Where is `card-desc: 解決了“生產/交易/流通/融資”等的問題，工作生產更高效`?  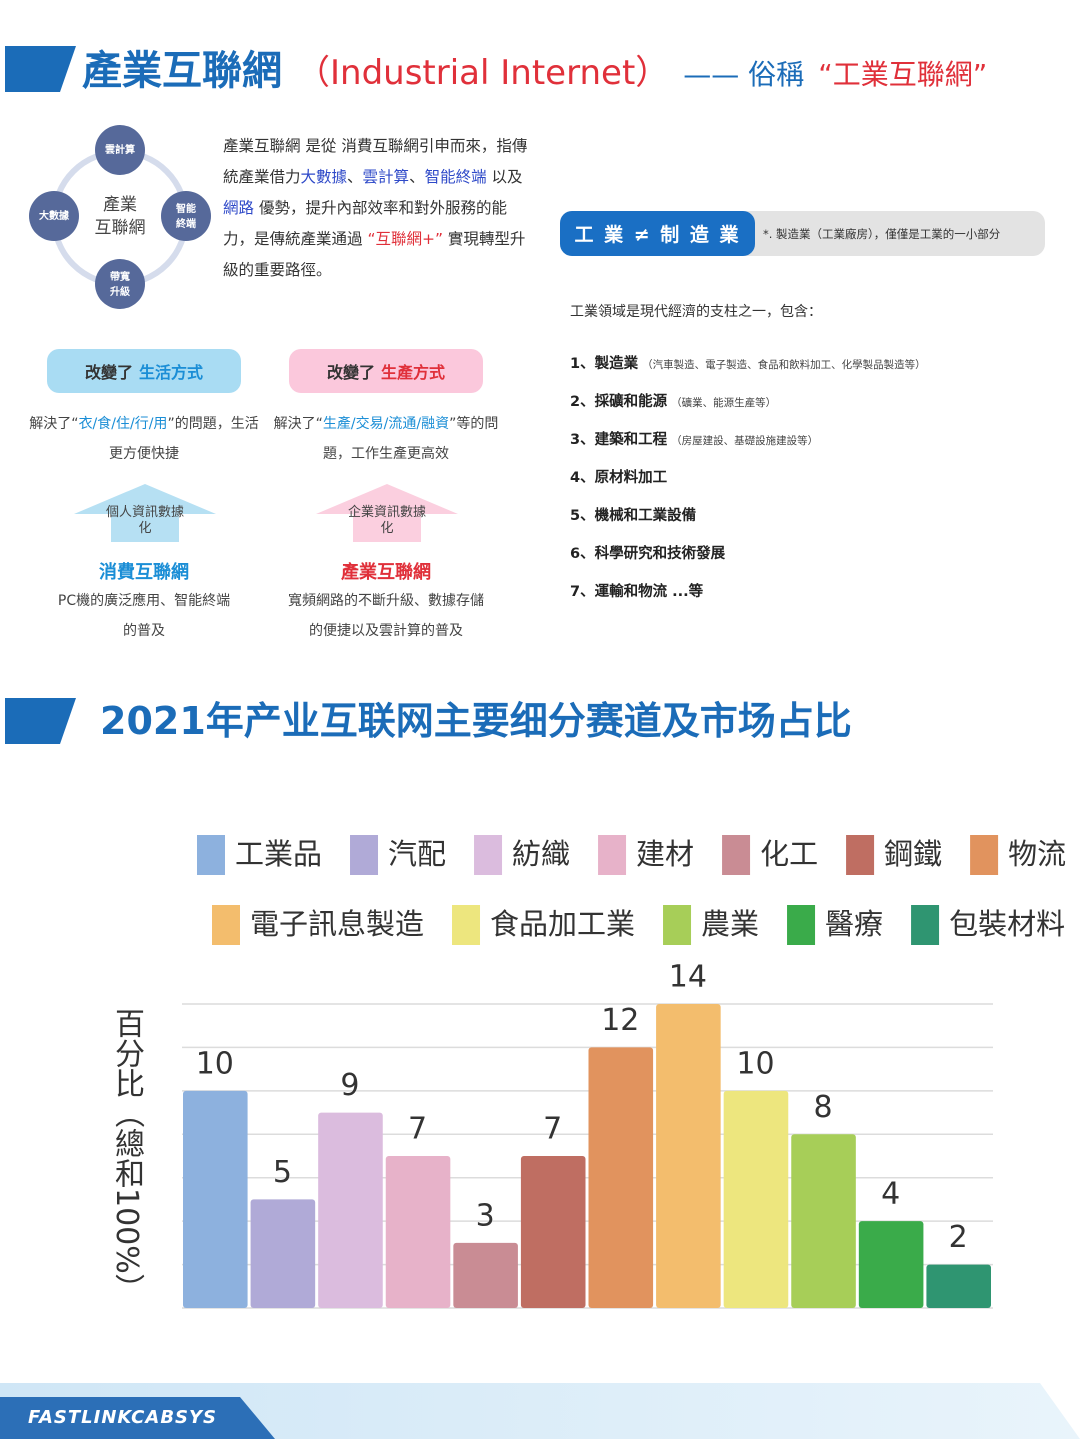
card-desc: 解決了“生產/交易/流通/融資”等的問題，工作生產更高效 is located at coordinates (386, 439).